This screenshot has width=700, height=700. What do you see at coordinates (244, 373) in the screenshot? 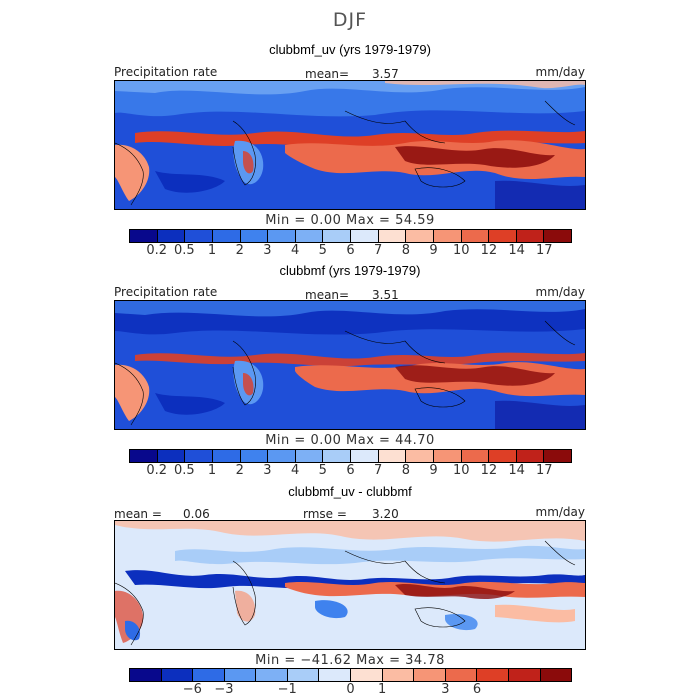
I see `panel2-coast-africa` at bounding box center [244, 373].